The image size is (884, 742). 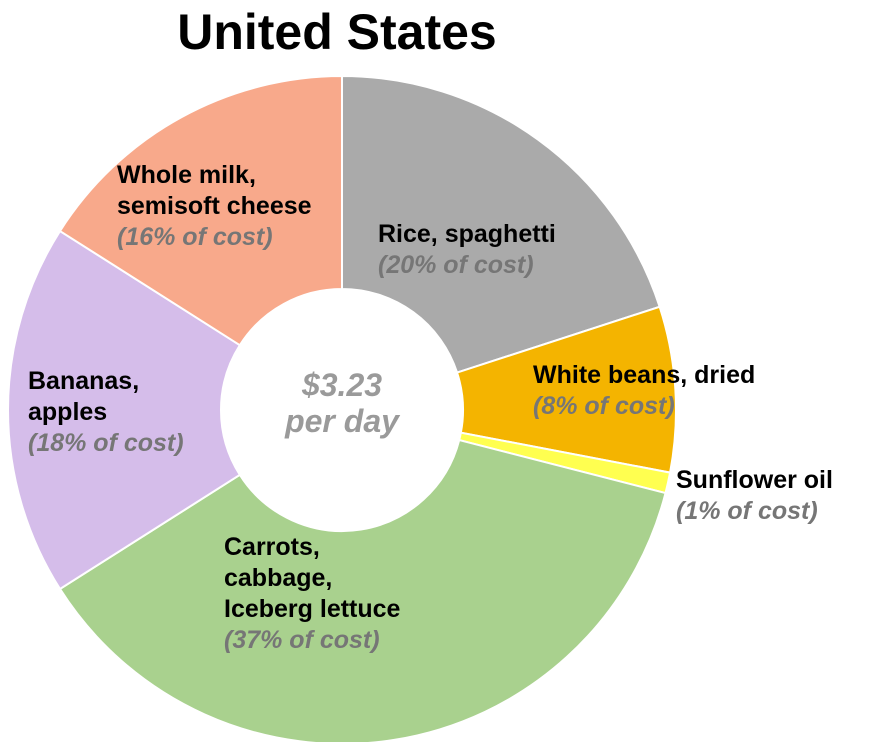 What do you see at coordinates (195, 237) in the screenshot?
I see `value-label: (16% of cost)` at bounding box center [195, 237].